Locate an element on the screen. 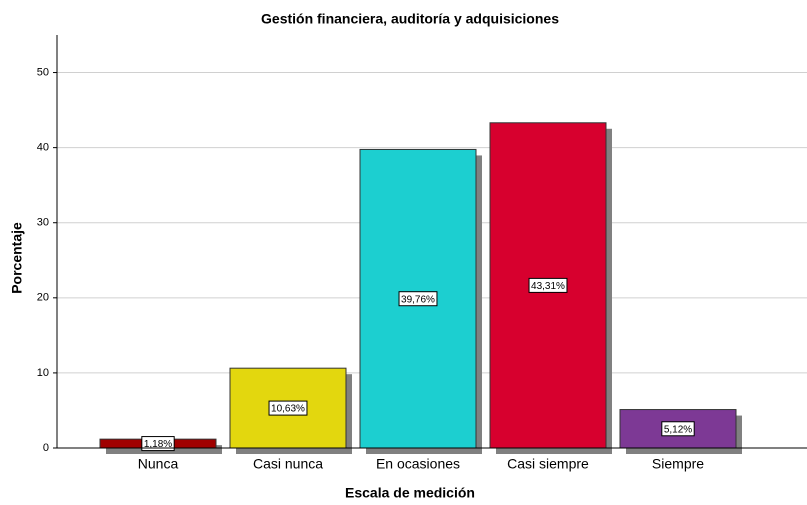 The width and height of the screenshot is (807, 505). value-label: 10,63% is located at coordinates (288, 409).